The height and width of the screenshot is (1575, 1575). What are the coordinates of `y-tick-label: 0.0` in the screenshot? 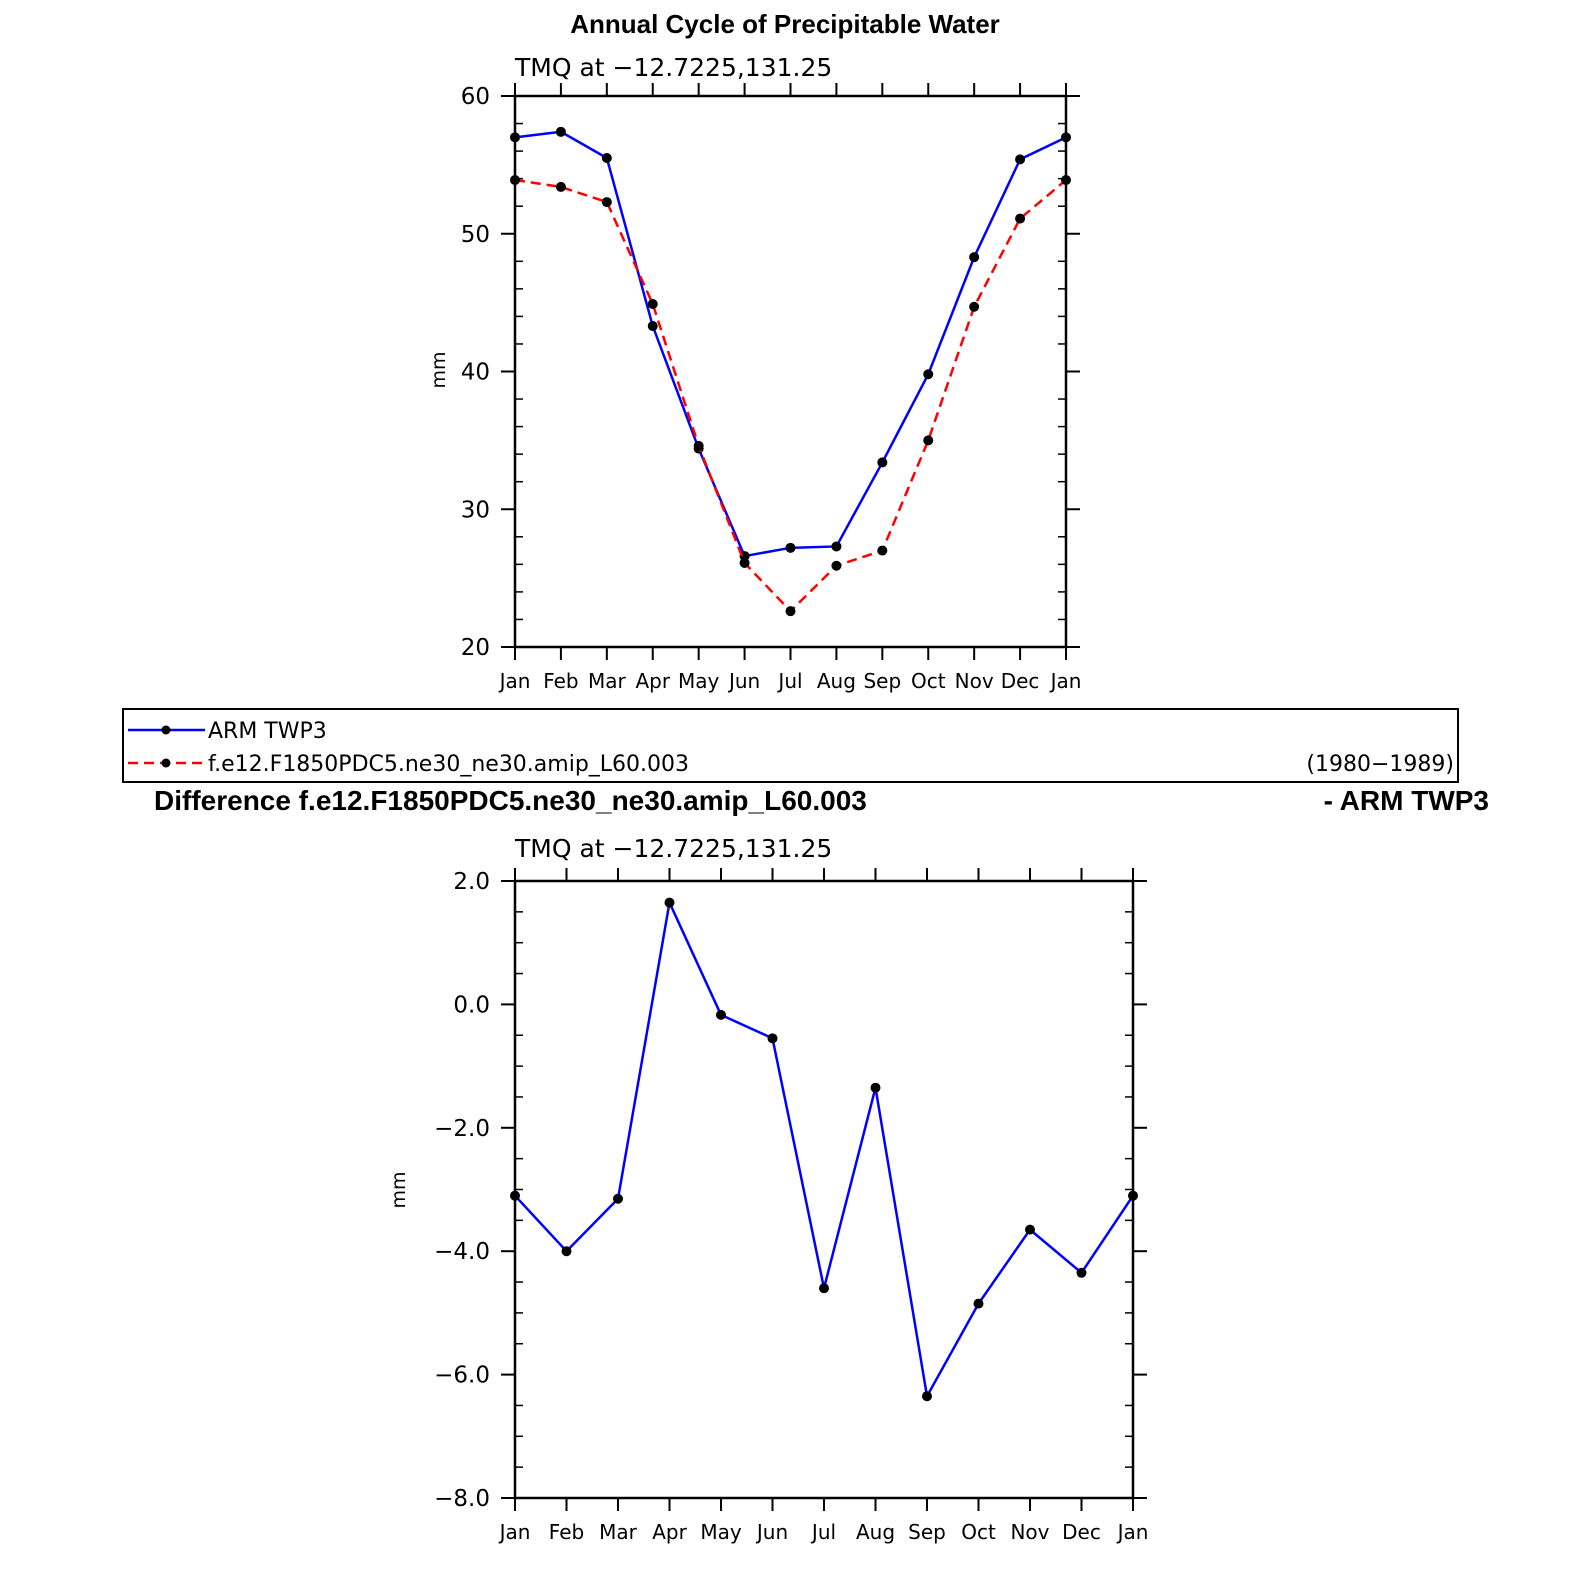 It's located at (471, 1005).